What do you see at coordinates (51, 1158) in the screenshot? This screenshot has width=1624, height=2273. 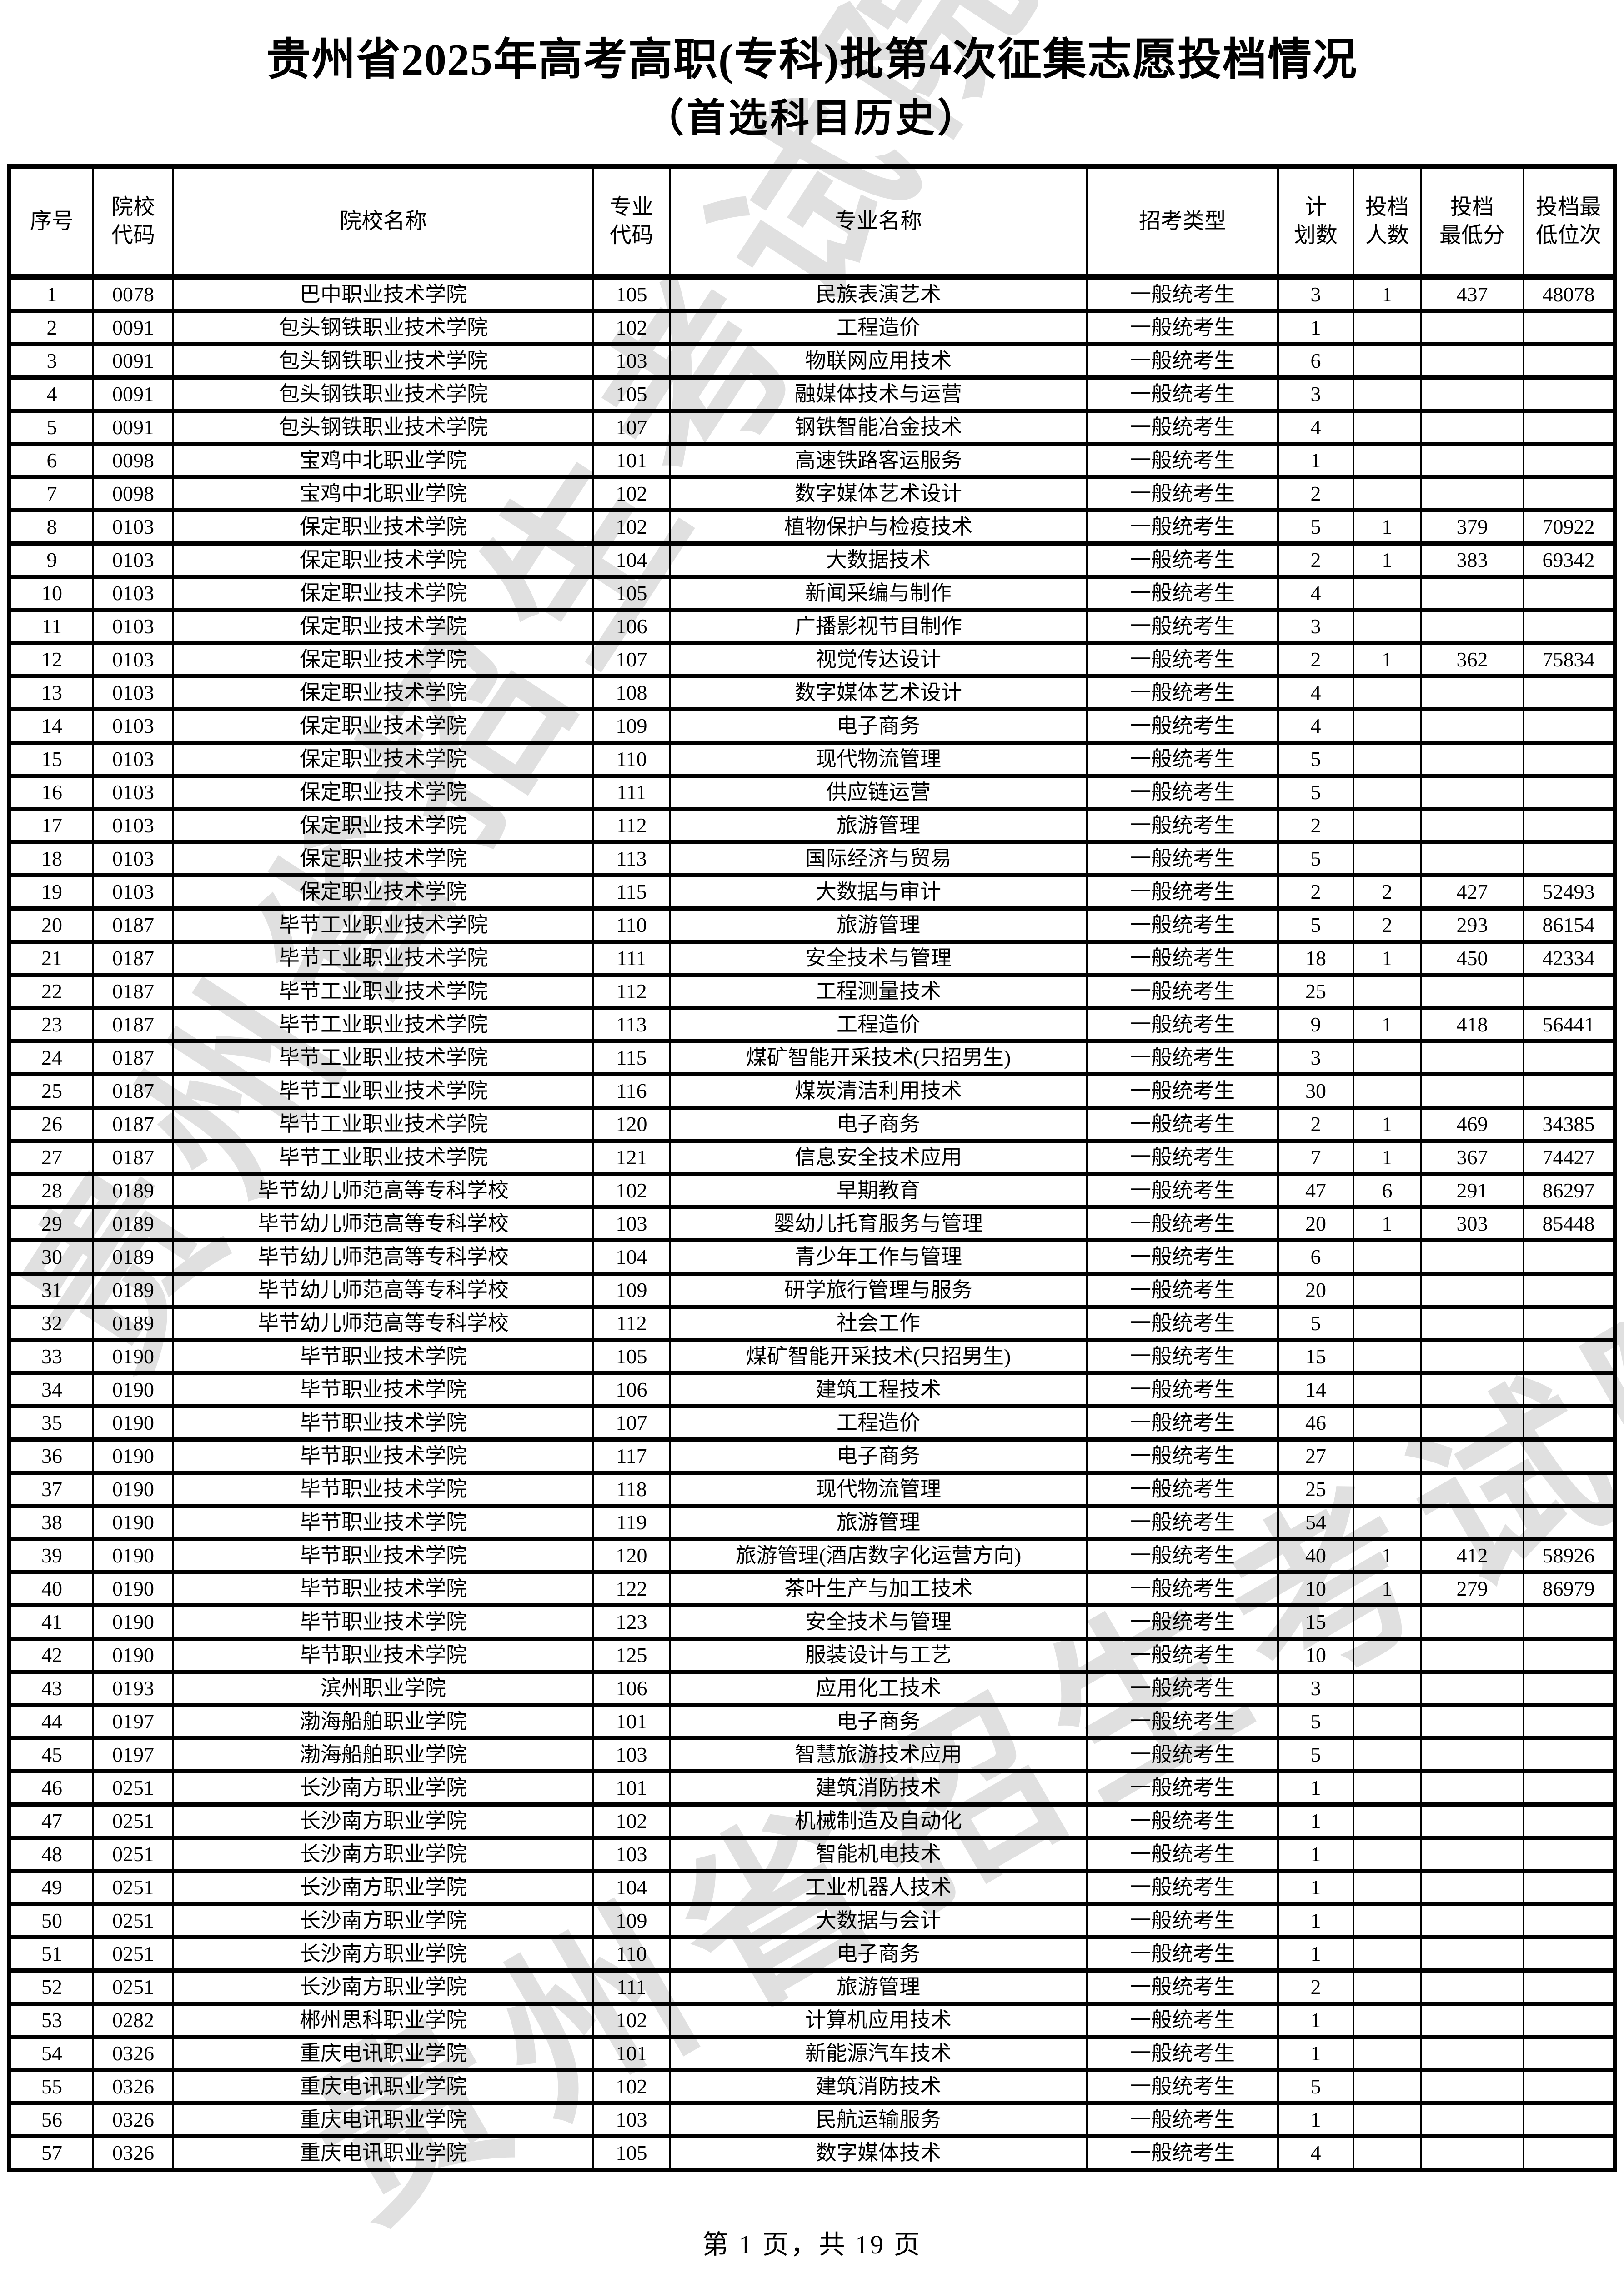 I see `table-cell: 27` at bounding box center [51, 1158].